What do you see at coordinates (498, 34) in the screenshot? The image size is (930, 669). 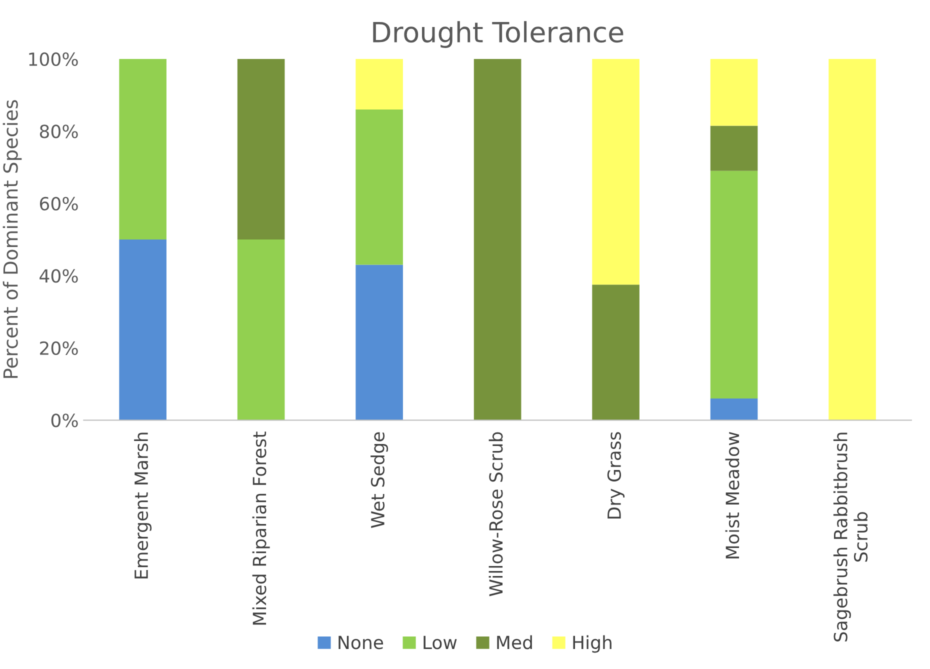 I see `chart-title: Drought Tolerance` at bounding box center [498, 34].